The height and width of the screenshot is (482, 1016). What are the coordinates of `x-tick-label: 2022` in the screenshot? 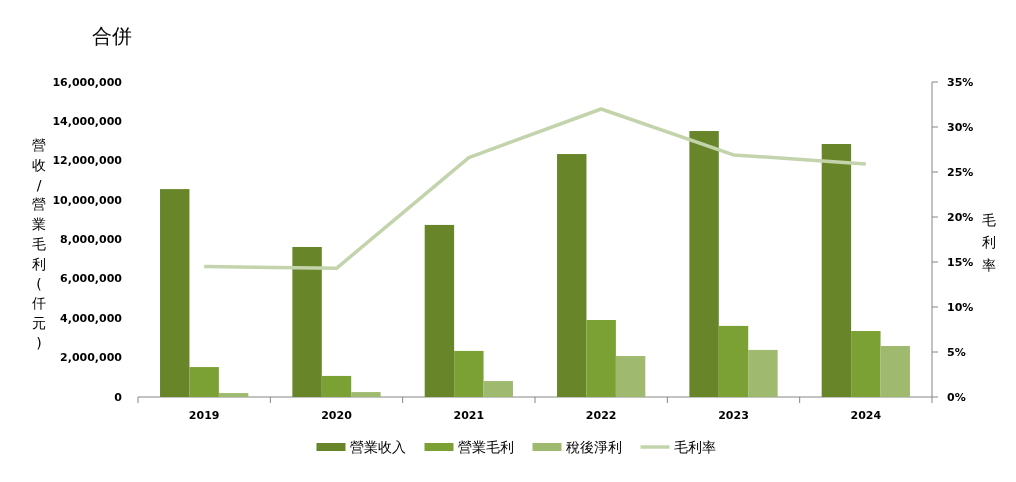 It's located at (601, 415).